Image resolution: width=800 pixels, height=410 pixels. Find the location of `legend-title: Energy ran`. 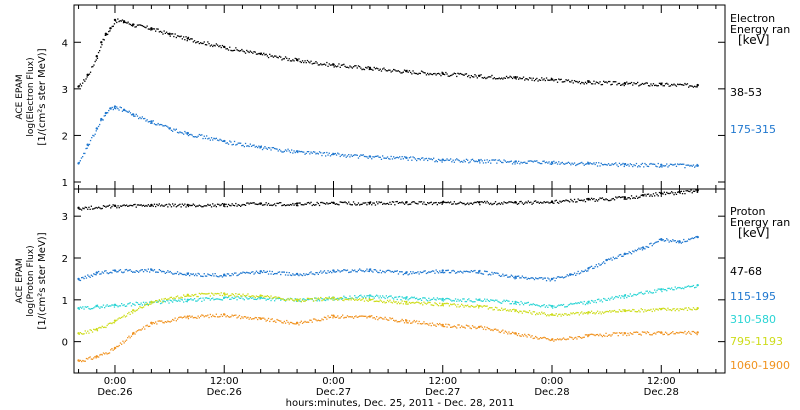

legend-title: Energy ran is located at coordinates (760, 222).